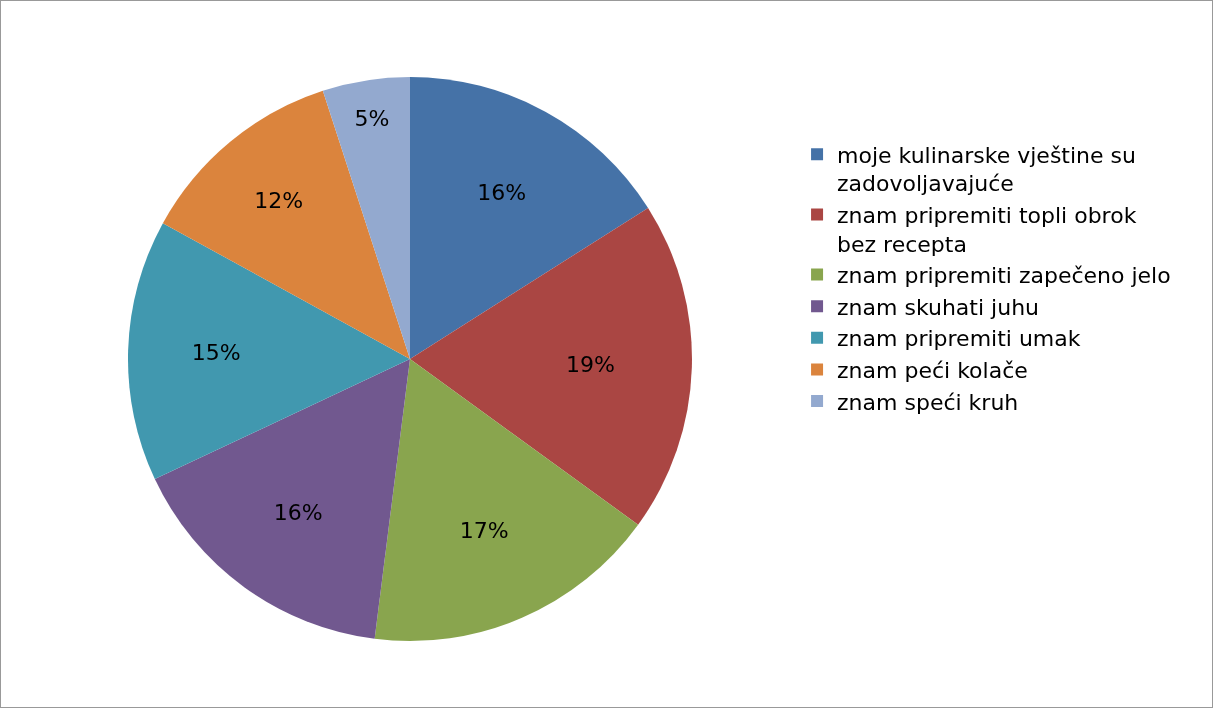 The width and height of the screenshot is (1213, 708). What do you see at coordinates (928, 402) in the screenshot?
I see `legend-label: znam speći kruh` at bounding box center [928, 402].